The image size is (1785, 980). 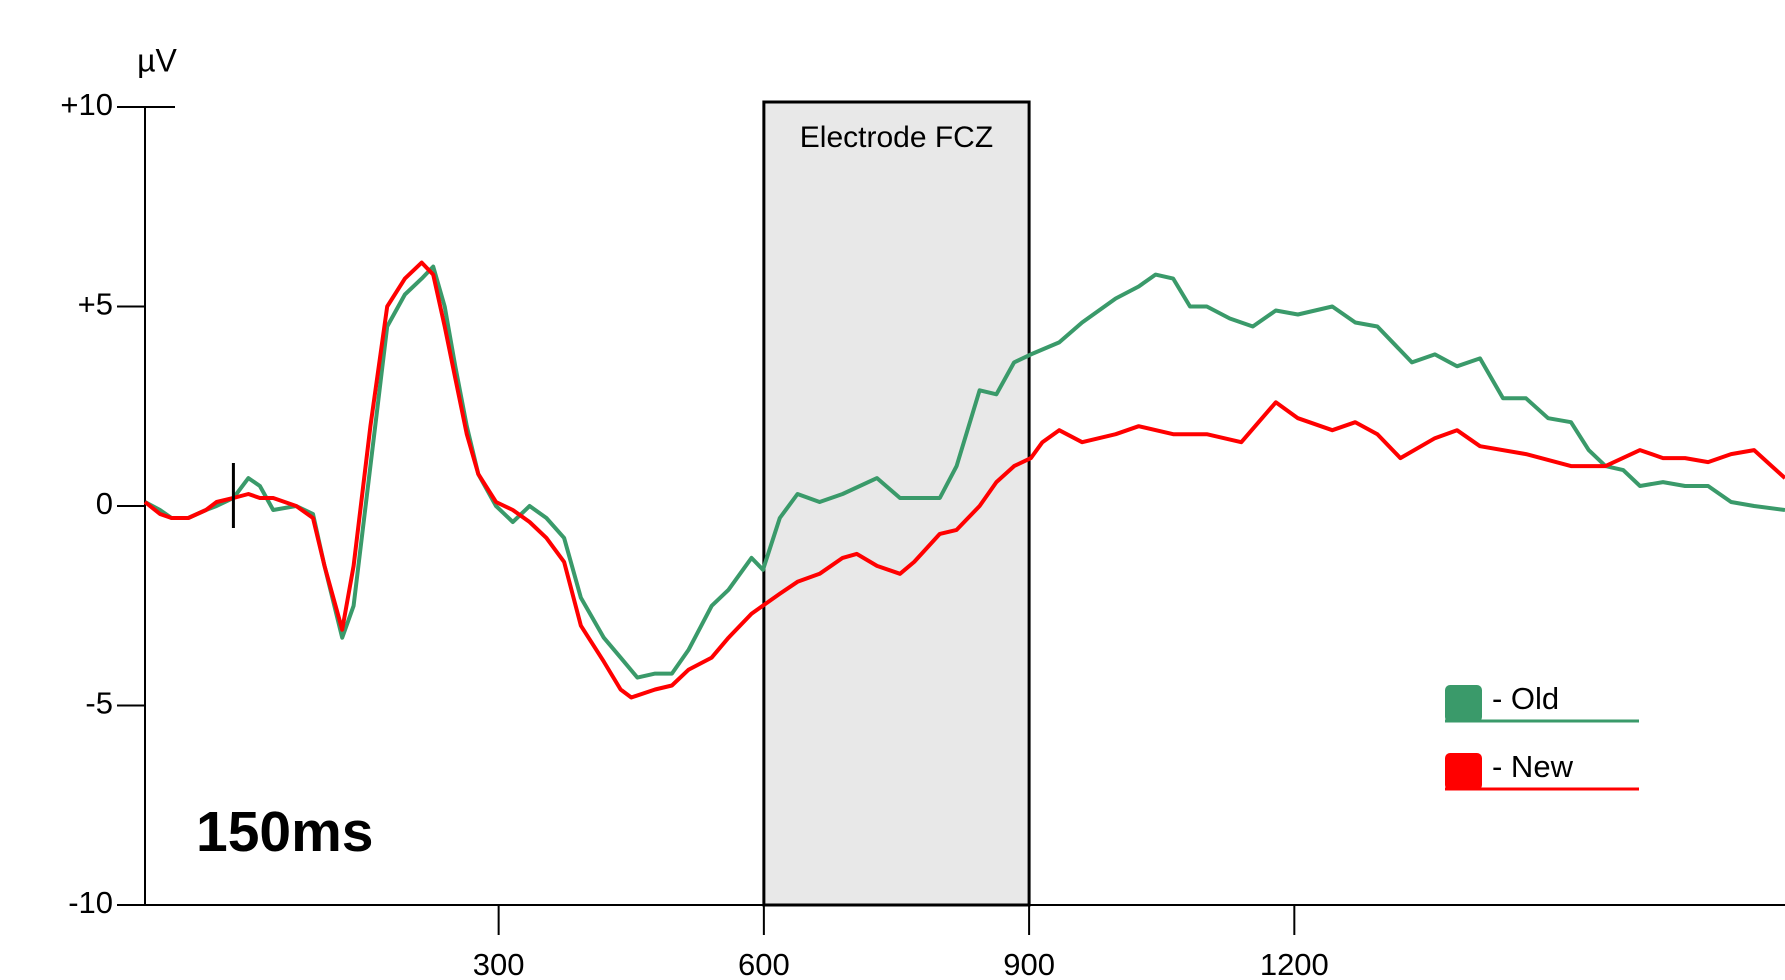 I want to click on x-tick-label: 1200, so click(x=1294, y=963).